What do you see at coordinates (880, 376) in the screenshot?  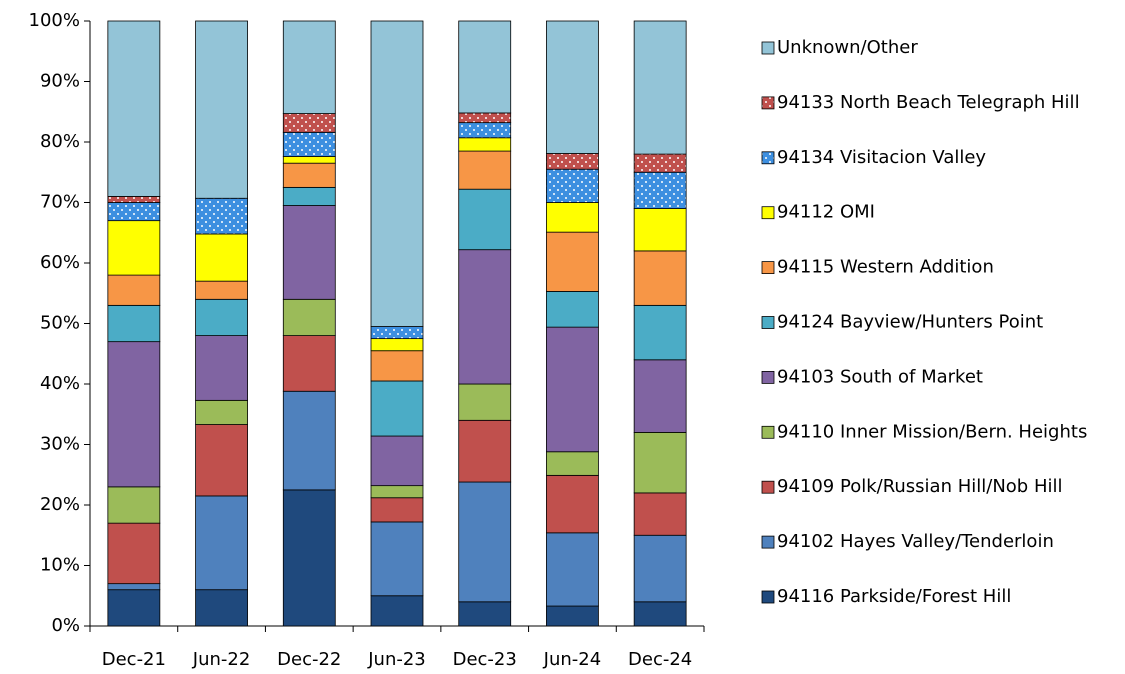 I see `legend-label: 94103 South of Market` at bounding box center [880, 376].